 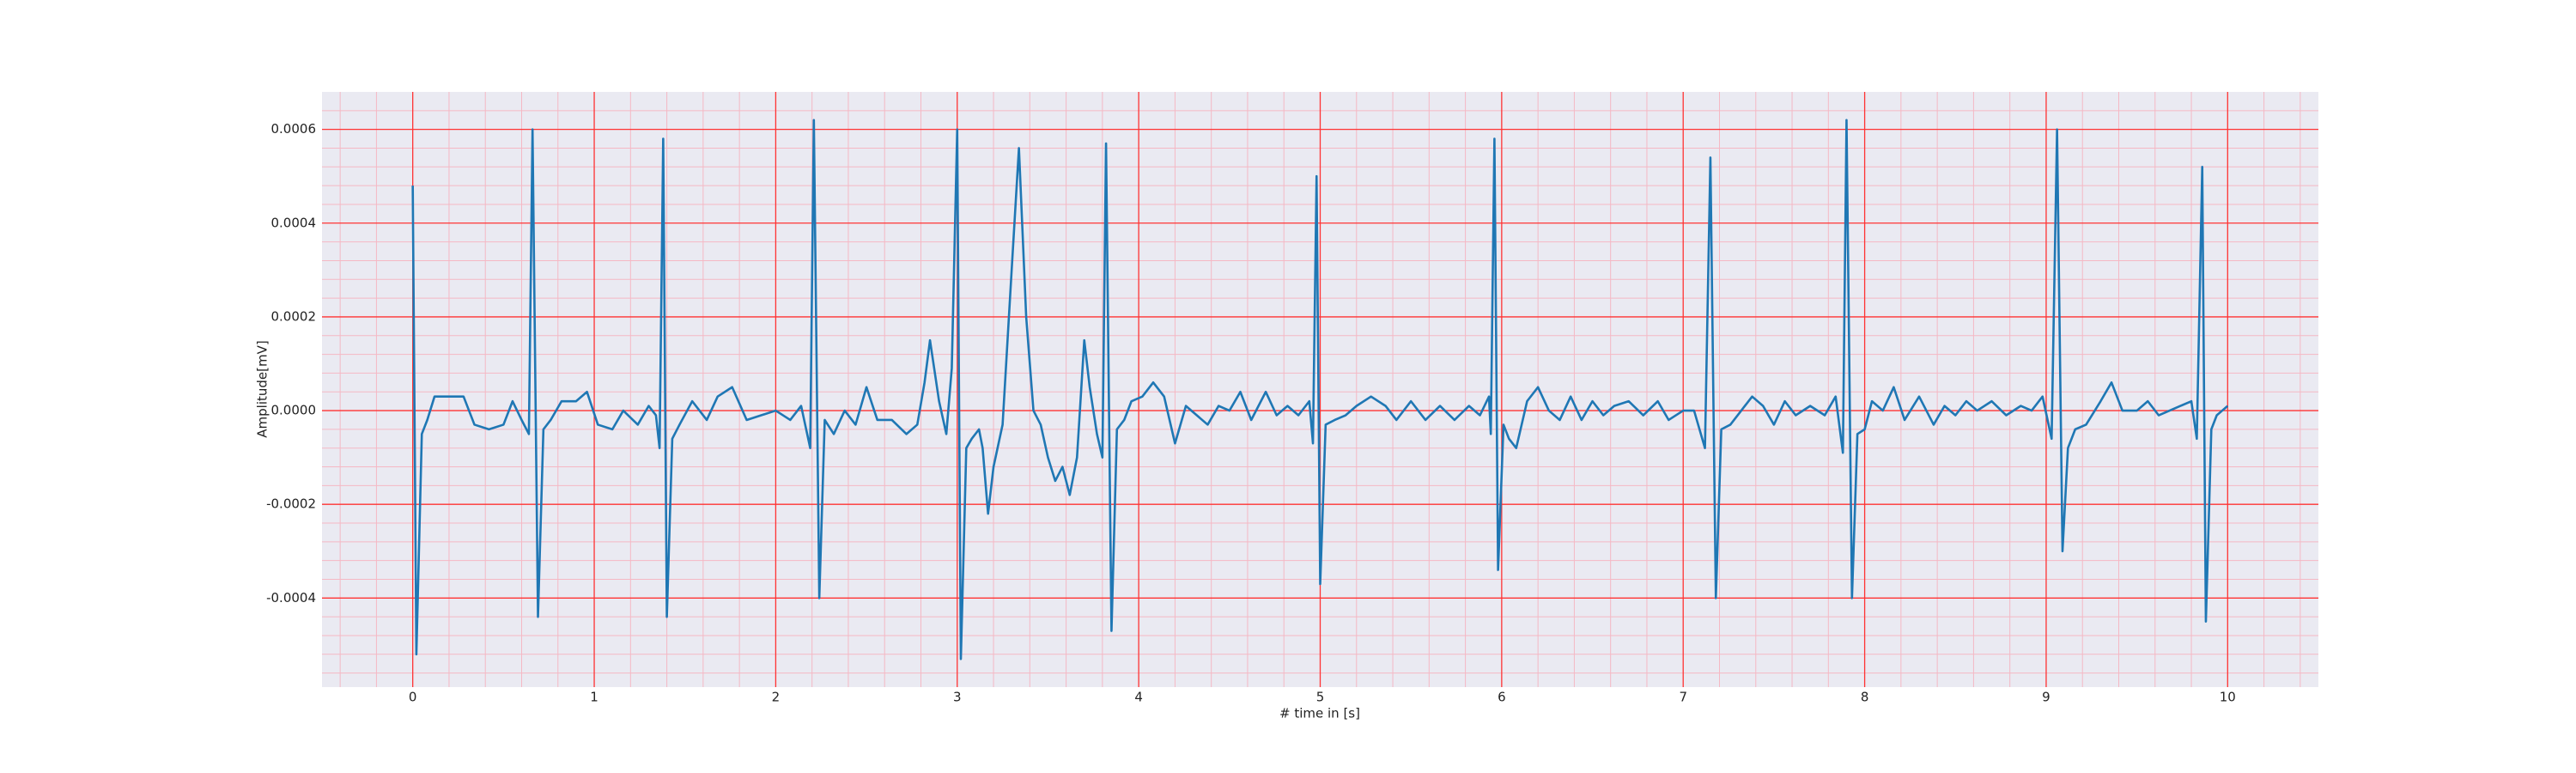 What do you see at coordinates (294, 410) in the screenshot?
I see `y-tick-label: 0.0000` at bounding box center [294, 410].